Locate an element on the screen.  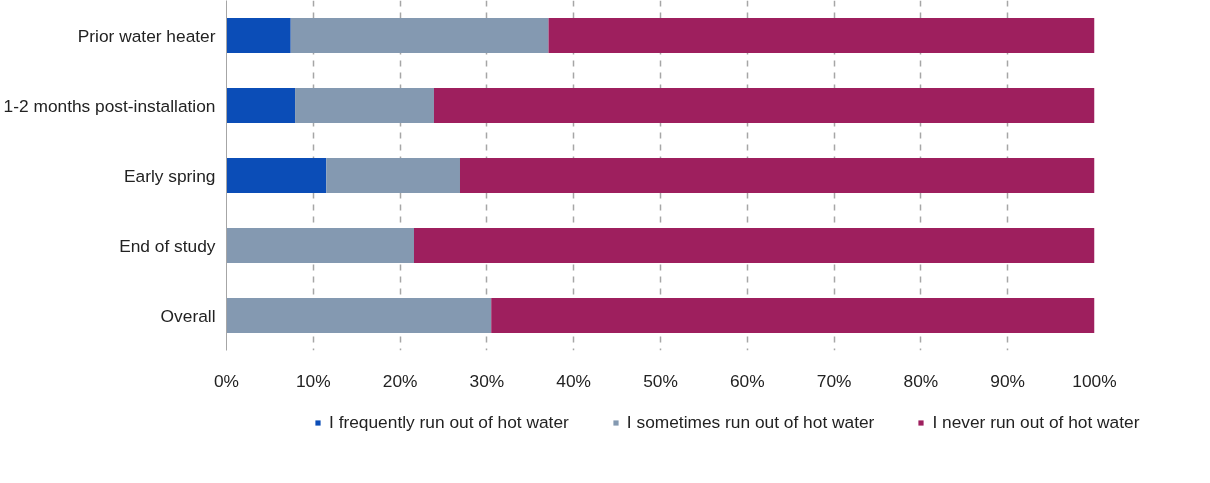
x-tick-label: 0% is located at coordinates (226, 380).